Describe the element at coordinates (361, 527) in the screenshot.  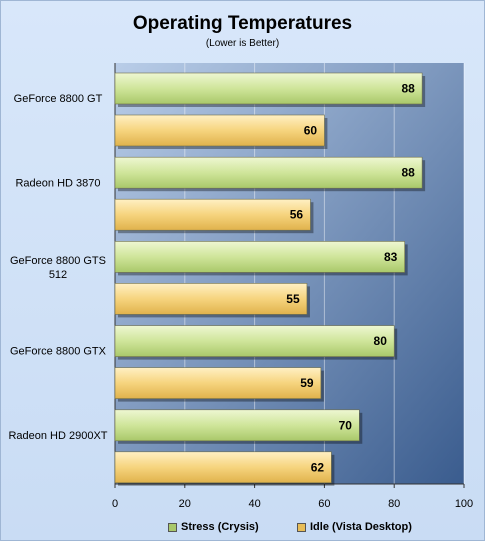
I see `legend-label-idle: Idle (Vista Desktop)` at that location.